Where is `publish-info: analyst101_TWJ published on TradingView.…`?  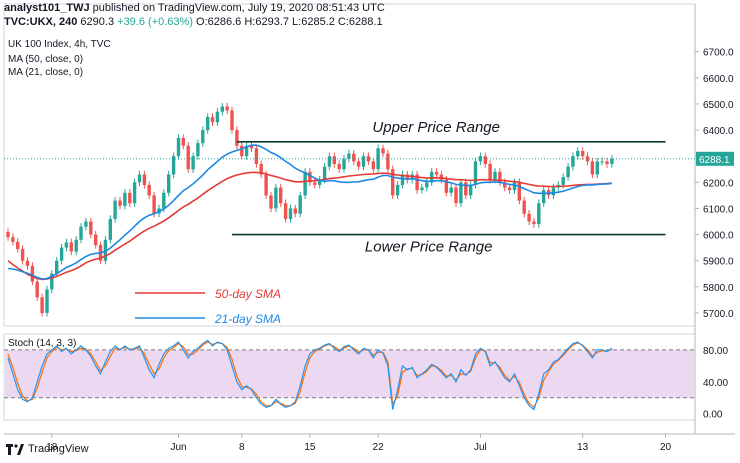
publish-info: analyst101_TWJ published on TradingView.… is located at coordinates (194, 8).